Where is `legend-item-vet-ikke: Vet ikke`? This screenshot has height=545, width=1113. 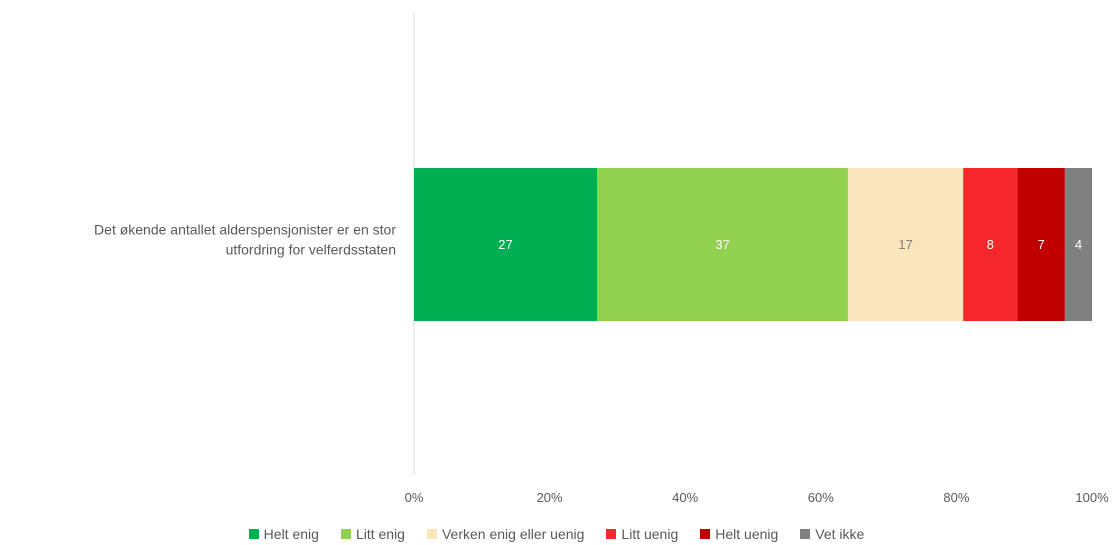 legend-item-vet-ikke: Vet ikke is located at coordinates (832, 534).